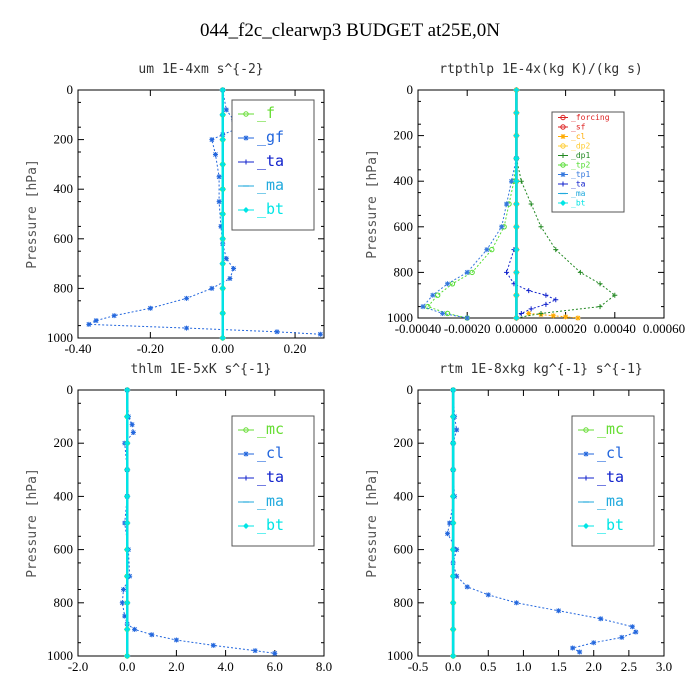 The width and height of the screenshot is (700, 700). What do you see at coordinates (404, 226) in the screenshot?
I see `y-tick-label: 600` at bounding box center [404, 226].